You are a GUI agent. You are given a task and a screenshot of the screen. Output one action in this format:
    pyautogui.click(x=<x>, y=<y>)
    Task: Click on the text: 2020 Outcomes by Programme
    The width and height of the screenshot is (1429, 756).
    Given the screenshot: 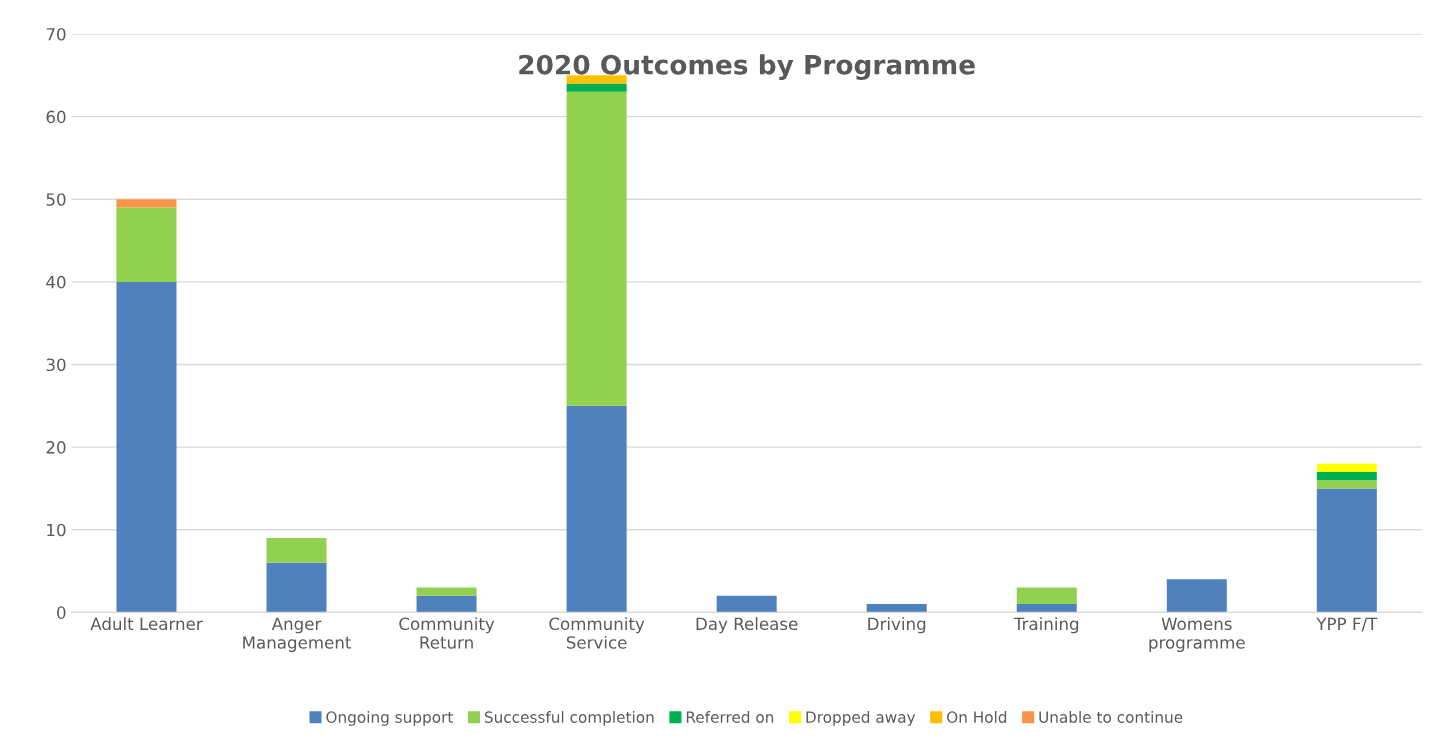 What is the action you would take?
    pyautogui.click(x=747, y=67)
    